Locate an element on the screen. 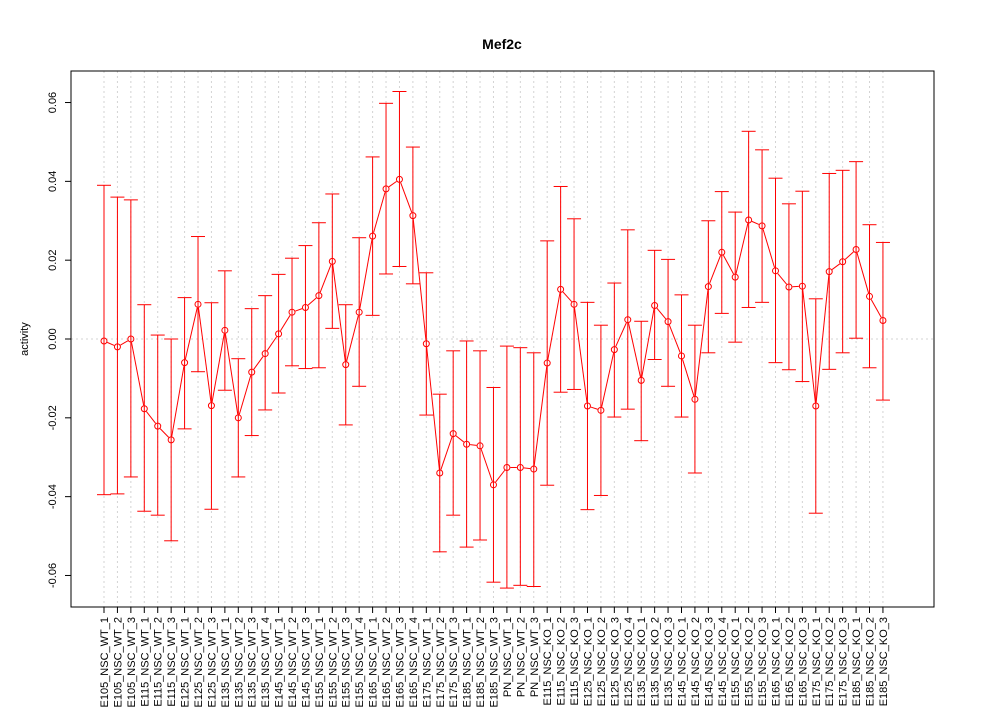 Image resolution: width=1005 pixels, height=720 pixels. x-tick-label: E115_NSC_WT_3 is located at coordinates (172, 662).